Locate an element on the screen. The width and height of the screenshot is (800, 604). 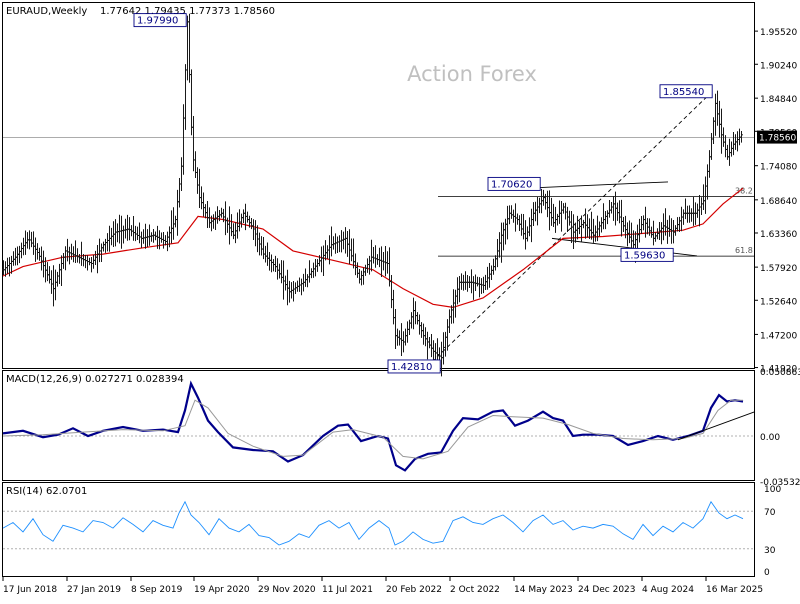
macd-tick-label: 0.00 is located at coordinates (770, 438).